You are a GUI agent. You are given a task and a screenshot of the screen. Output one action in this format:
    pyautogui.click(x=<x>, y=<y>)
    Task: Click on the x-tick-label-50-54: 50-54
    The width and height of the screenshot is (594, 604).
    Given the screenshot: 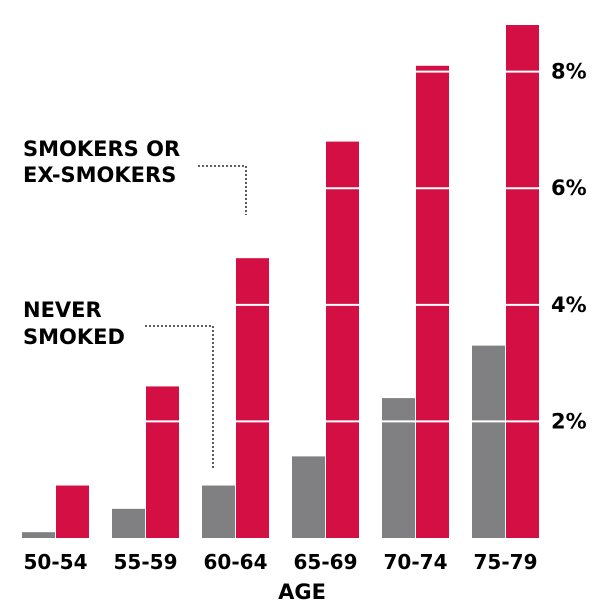 What is the action you would take?
    pyautogui.click(x=56, y=562)
    